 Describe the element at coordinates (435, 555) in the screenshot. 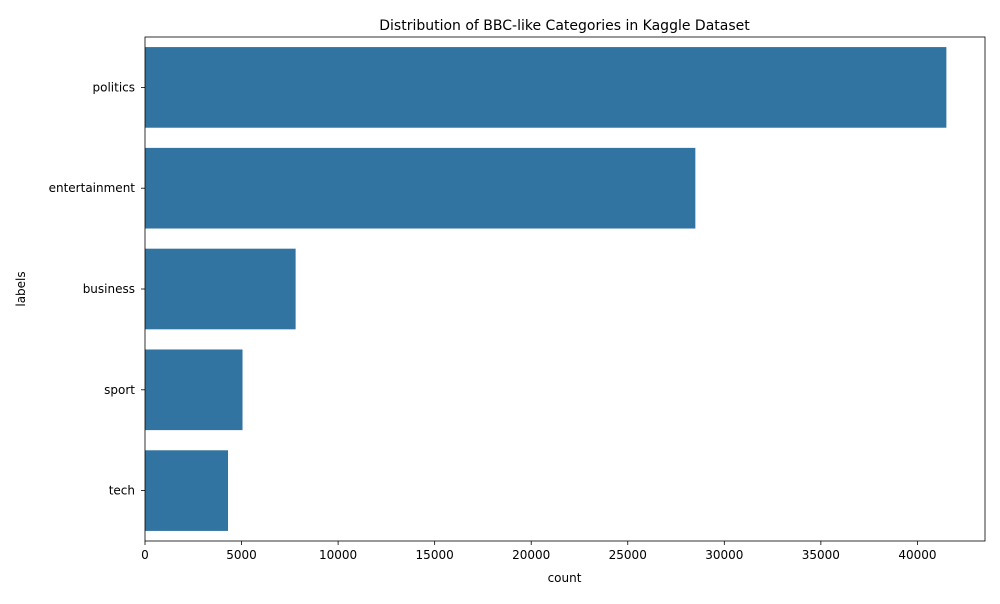

I see `x-tick-label: 15000` at that location.